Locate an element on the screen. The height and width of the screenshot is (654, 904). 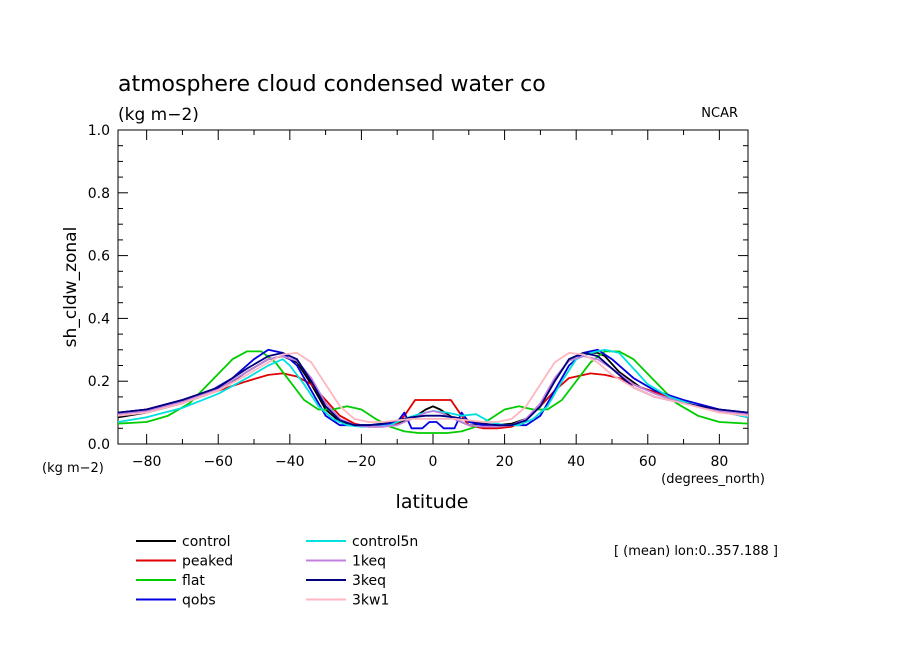
x-tick-label: 80 is located at coordinates (719, 462).